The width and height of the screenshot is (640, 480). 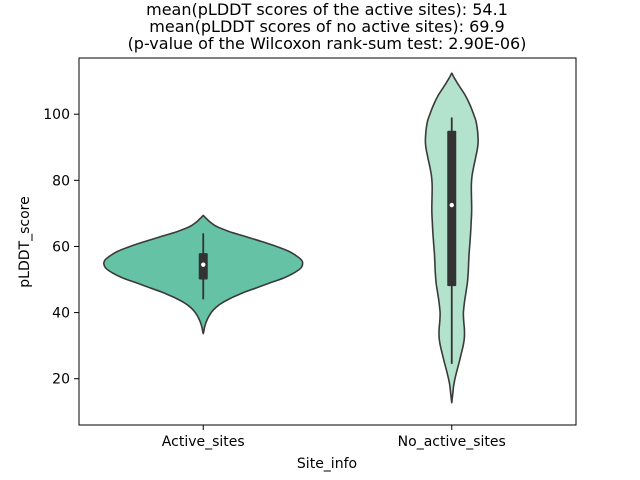 What do you see at coordinates (327, 464) in the screenshot?
I see `x-axis-label: Site_info` at bounding box center [327, 464].